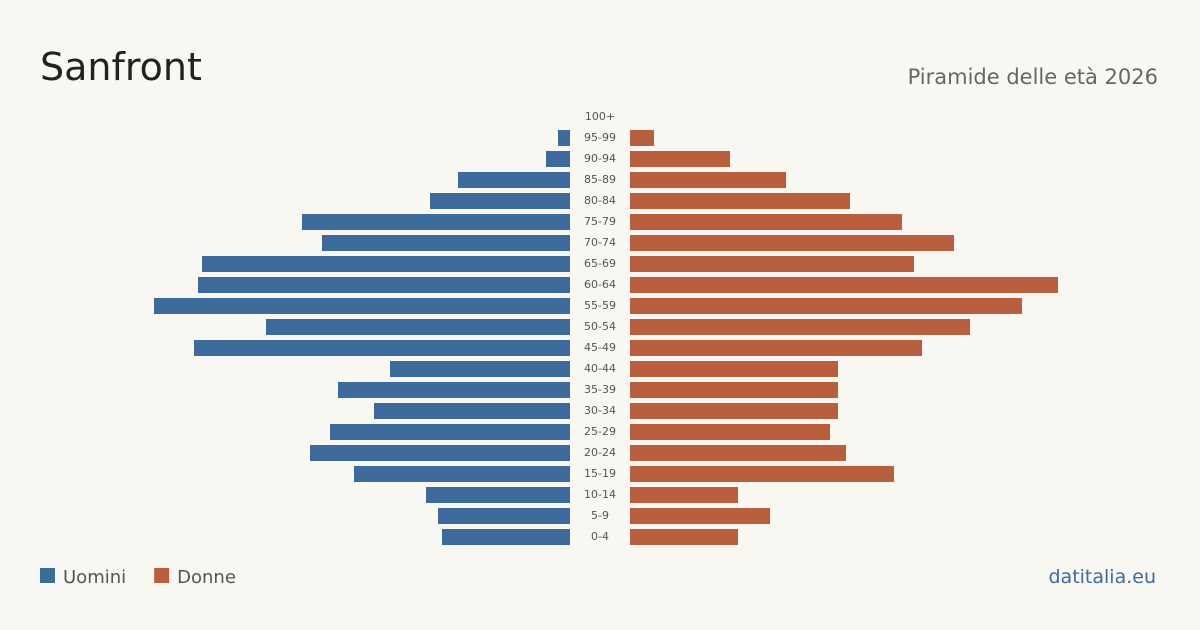 The height and width of the screenshot is (630, 1200). Describe the element at coordinates (600, 515) in the screenshot. I see `age-label: 5-9` at that location.